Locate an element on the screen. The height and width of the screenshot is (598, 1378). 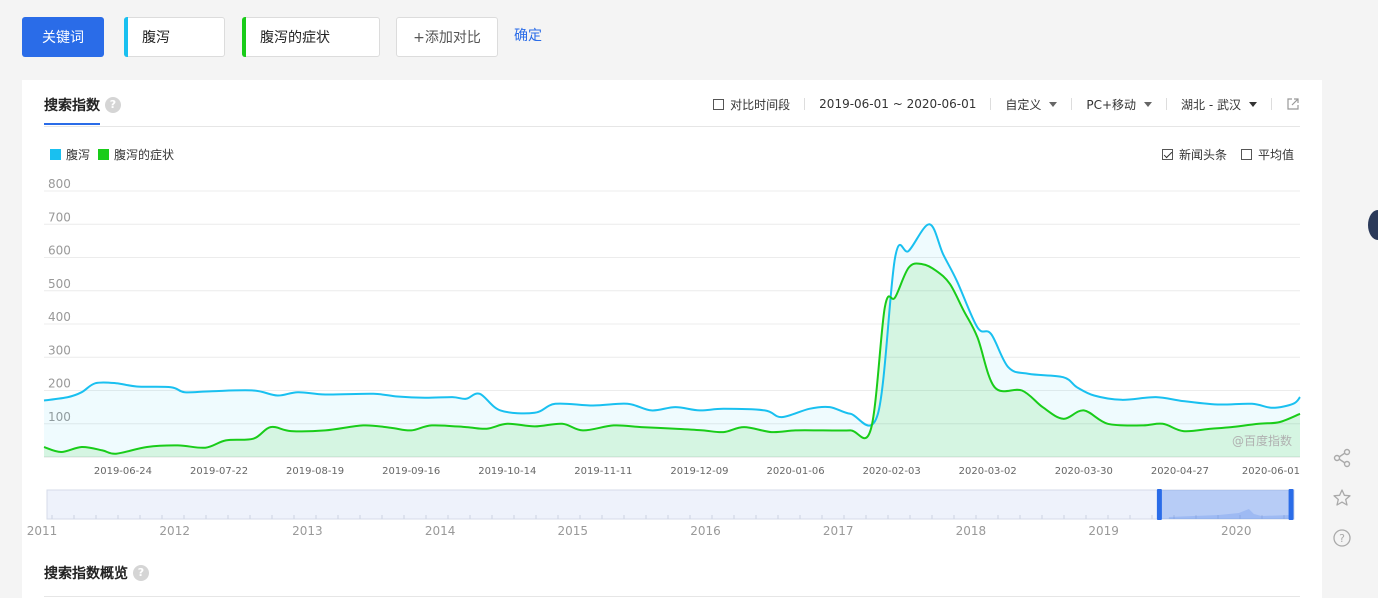
custom-range-label: 自定义 is located at coordinates (1023, 104).